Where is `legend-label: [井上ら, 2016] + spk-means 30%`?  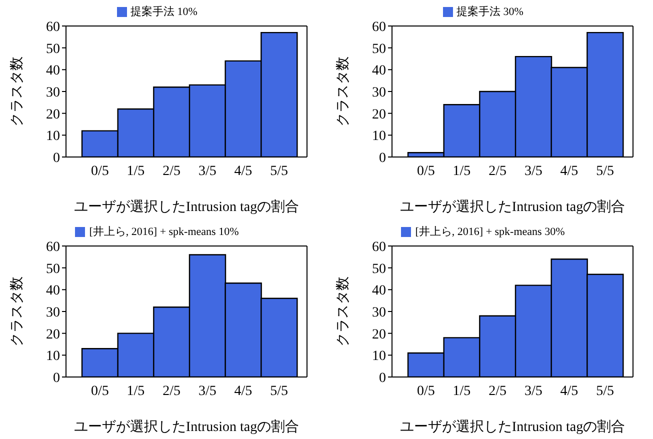
legend-label: [井上ら, 2016] + spk-means 30% is located at coordinates (490, 232).